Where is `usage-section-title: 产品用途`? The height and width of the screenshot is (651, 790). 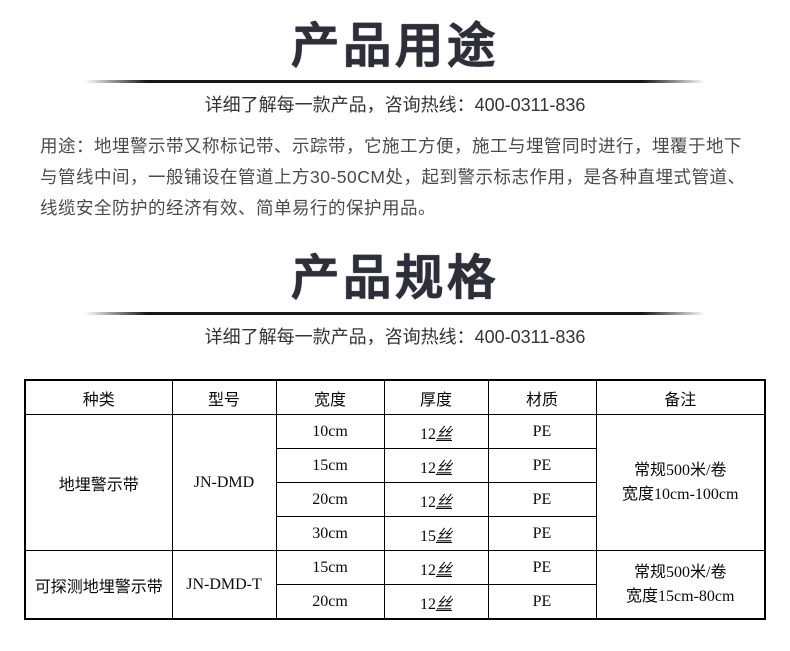
usage-section-title: 产品用途 is located at coordinates (394, 46).